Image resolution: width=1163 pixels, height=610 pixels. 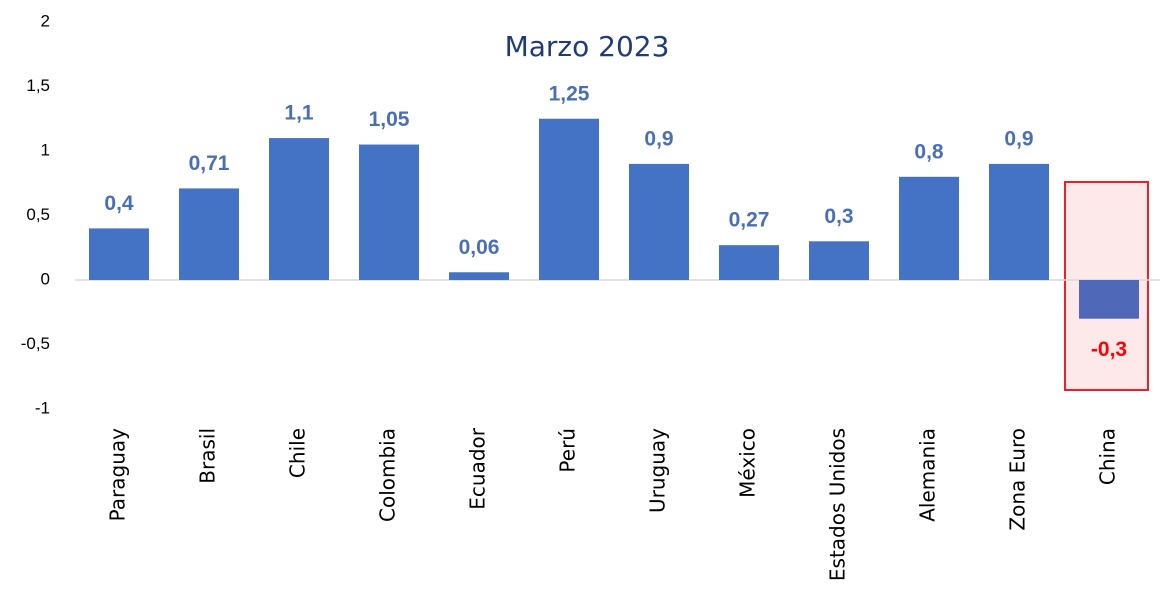 I want to click on x-tick-label: Ecuador, so click(x=478, y=468).